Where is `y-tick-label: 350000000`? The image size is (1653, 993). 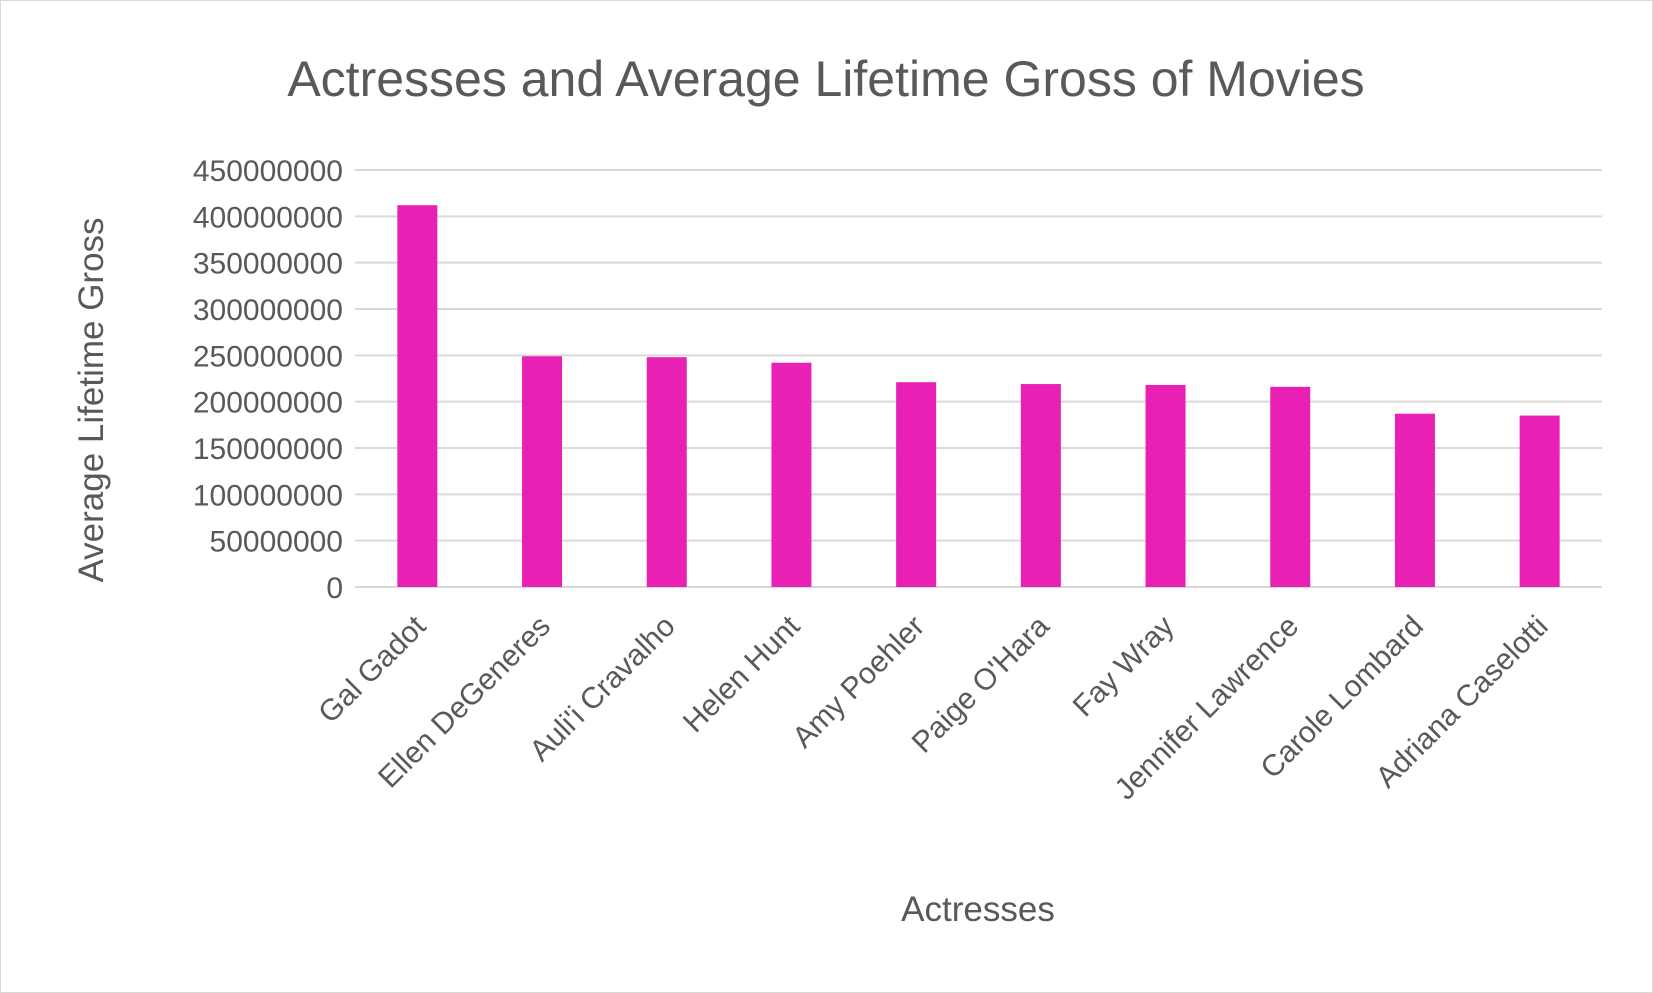
y-tick-label: 350000000 is located at coordinates (268, 264).